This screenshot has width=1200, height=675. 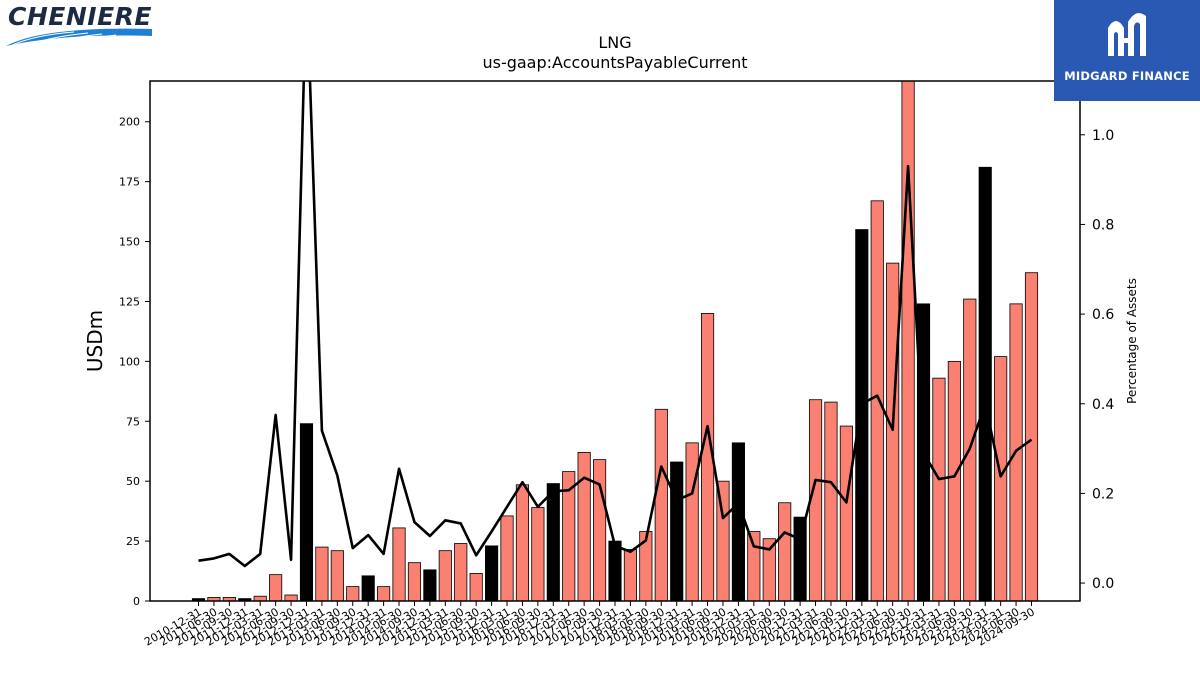 I want to click on y2-tick-label: 0.2, so click(x=1103, y=494).